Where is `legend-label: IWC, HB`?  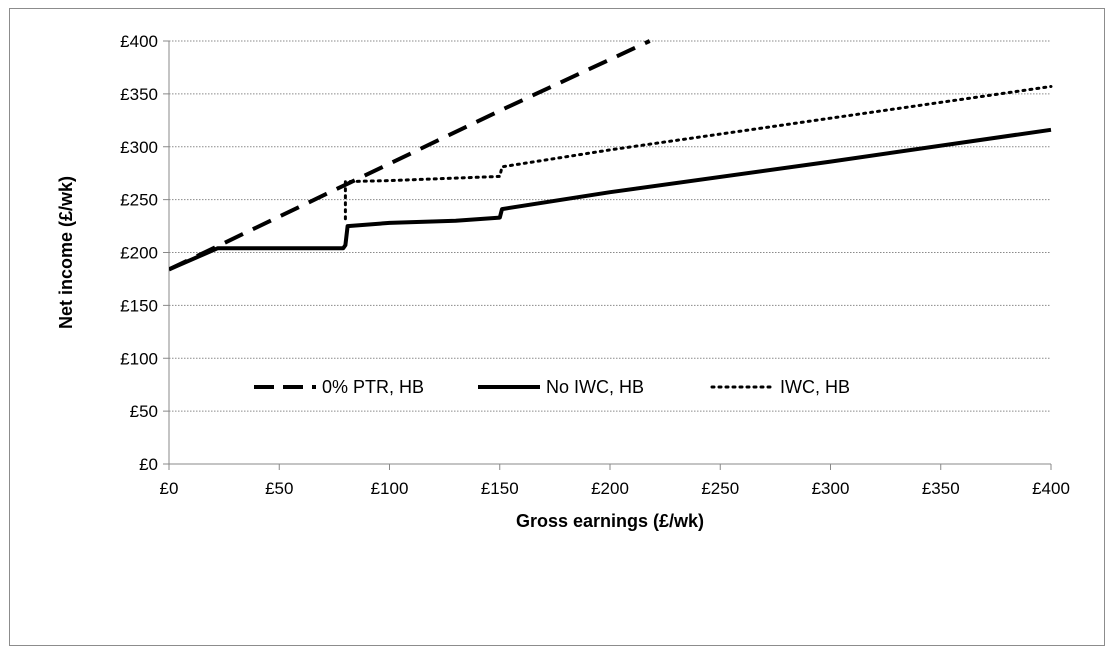
legend-label: IWC, HB is located at coordinates (815, 387).